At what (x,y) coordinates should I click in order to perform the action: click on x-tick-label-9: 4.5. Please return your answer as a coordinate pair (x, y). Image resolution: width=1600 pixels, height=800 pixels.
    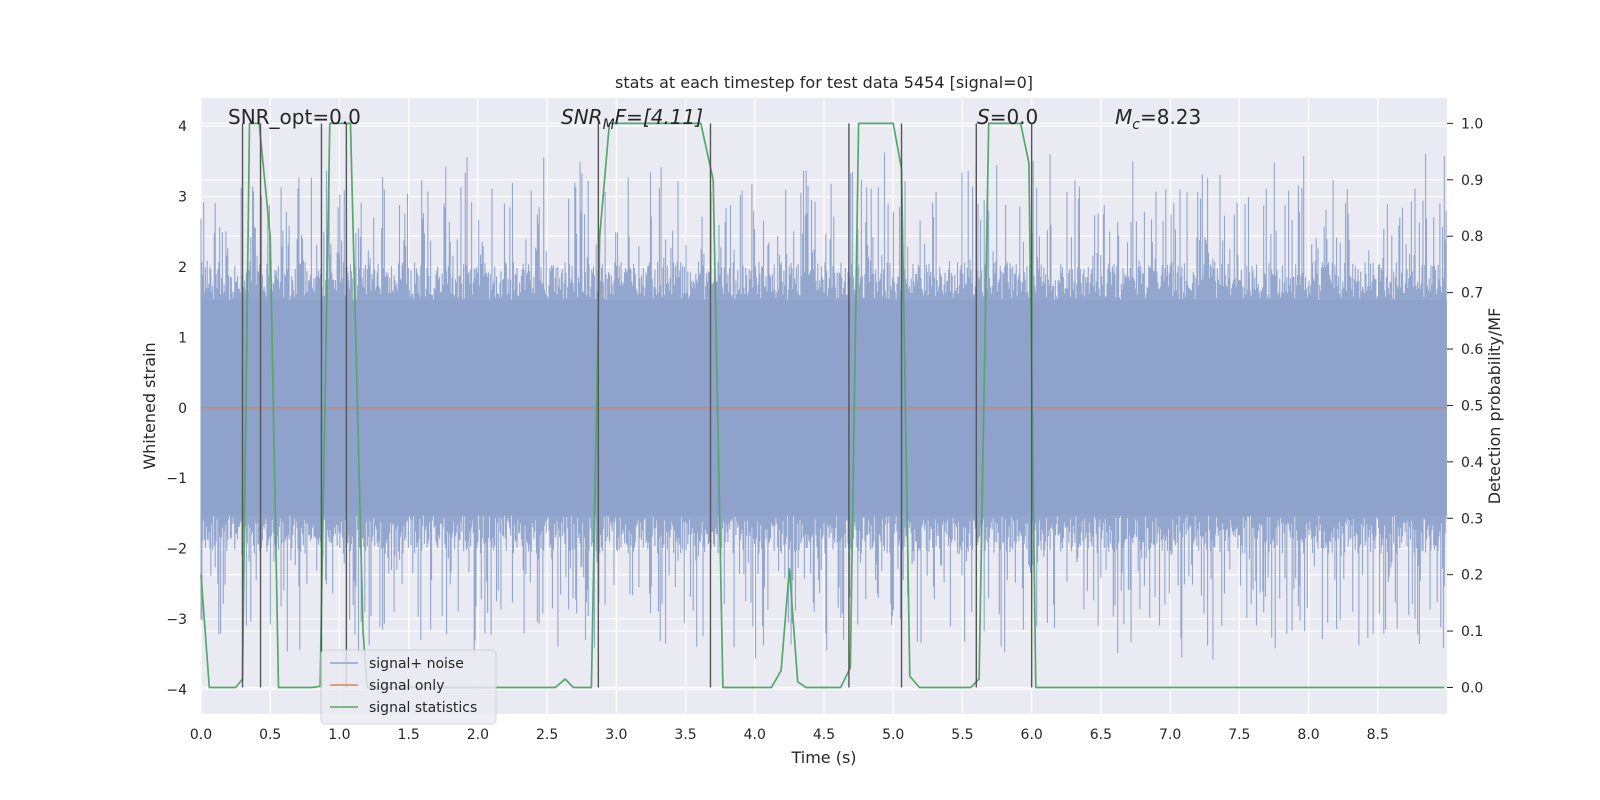
    Looking at the image, I should click on (824, 735).